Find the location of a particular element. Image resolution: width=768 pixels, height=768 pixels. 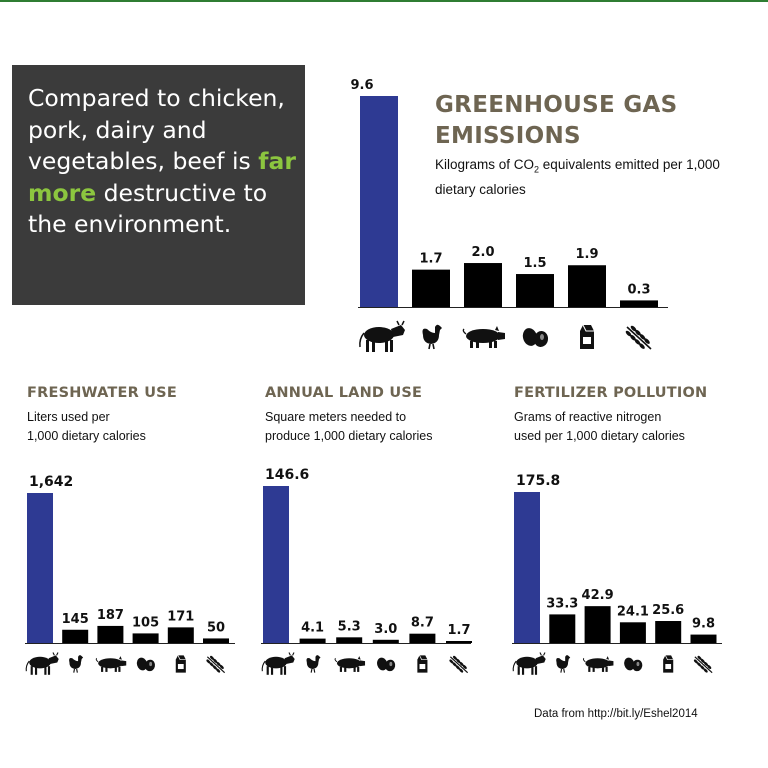

freshwater-value-label: 187 is located at coordinates (110, 615).